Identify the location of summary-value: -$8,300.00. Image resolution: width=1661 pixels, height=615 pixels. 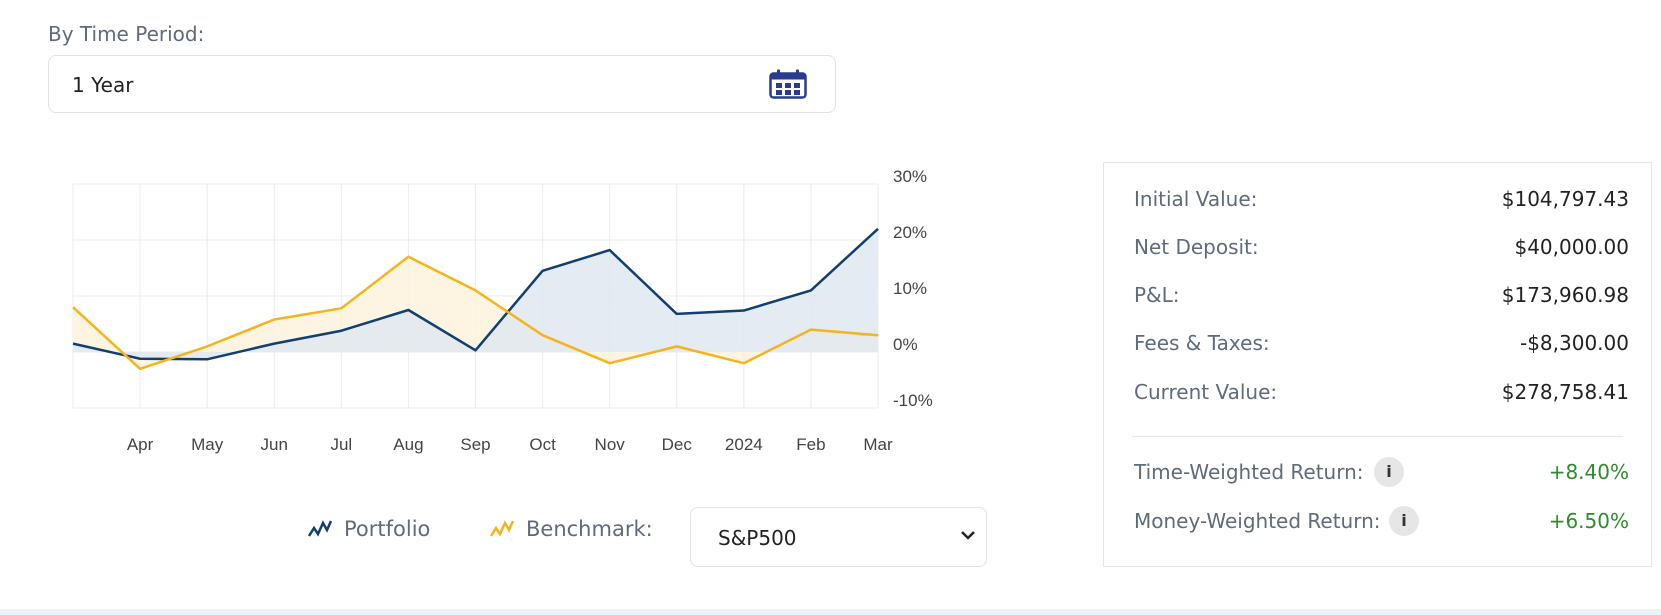
(1574, 343).